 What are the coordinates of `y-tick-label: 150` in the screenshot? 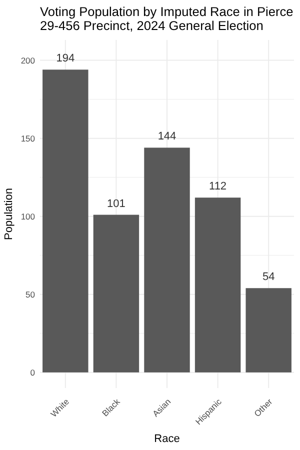 It's located at (28, 138).